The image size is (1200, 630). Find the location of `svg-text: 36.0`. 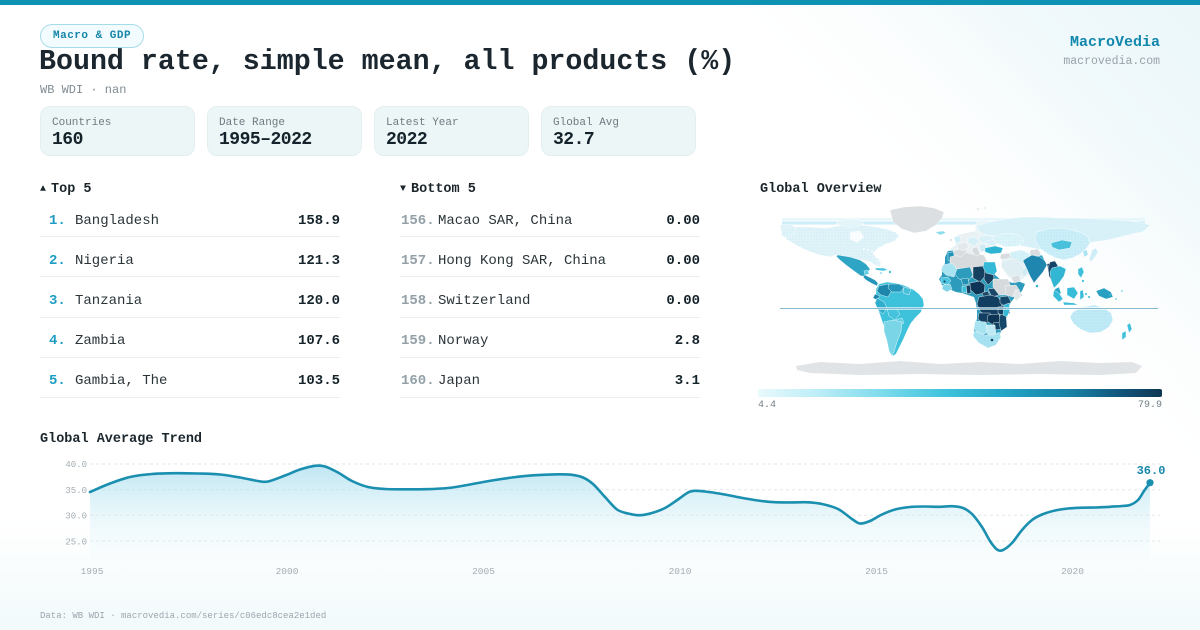

svg-text: 36.0 is located at coordinates (1151, 471).